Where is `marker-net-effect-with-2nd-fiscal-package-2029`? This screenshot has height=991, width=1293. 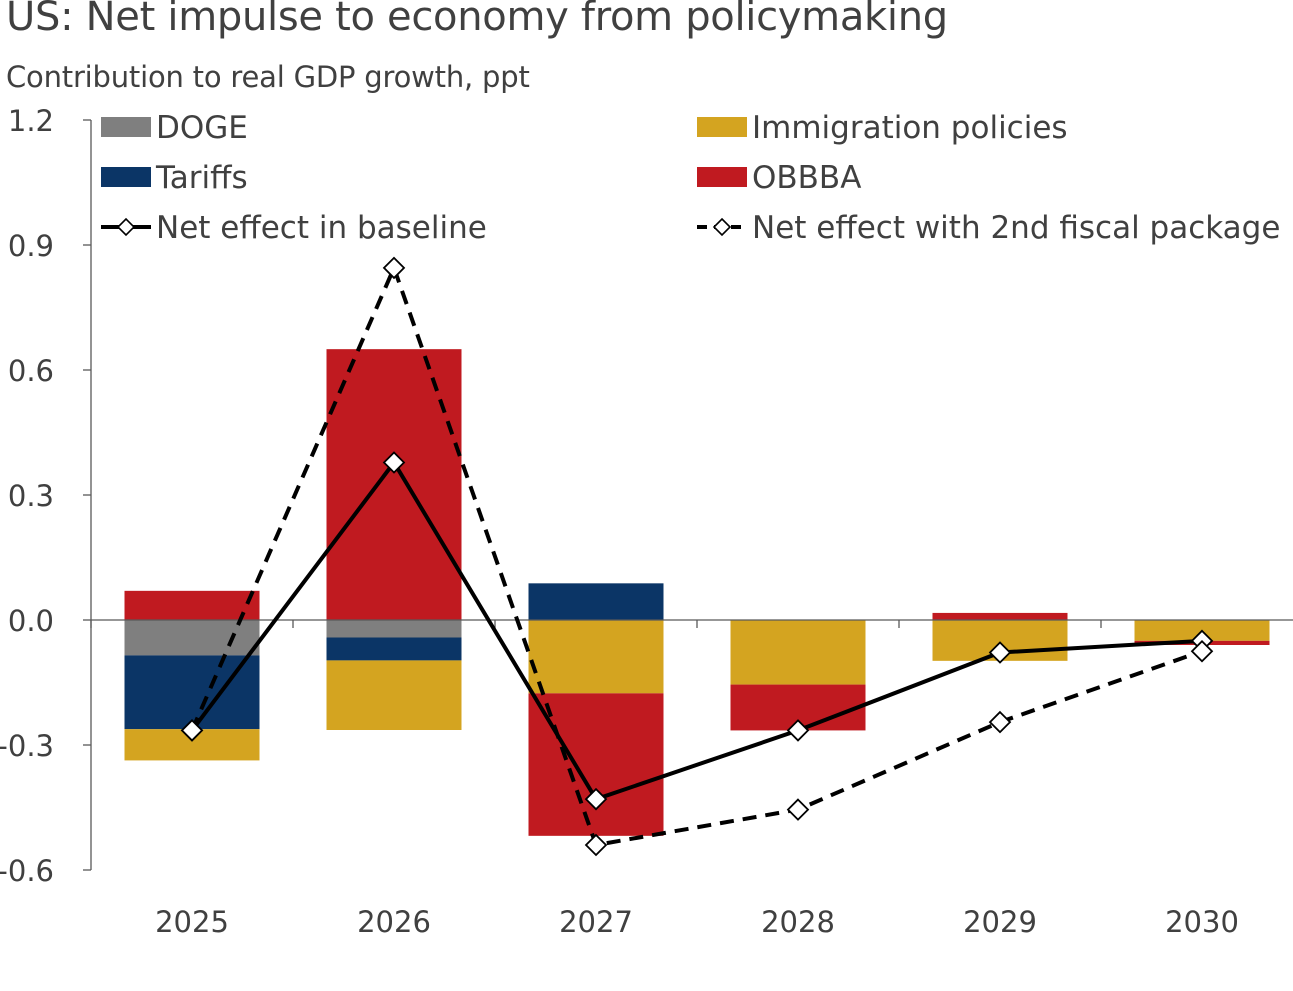
marker-net-effect-with-2nd-fiscal-package-2029 is located at coordinates (1000, 722).